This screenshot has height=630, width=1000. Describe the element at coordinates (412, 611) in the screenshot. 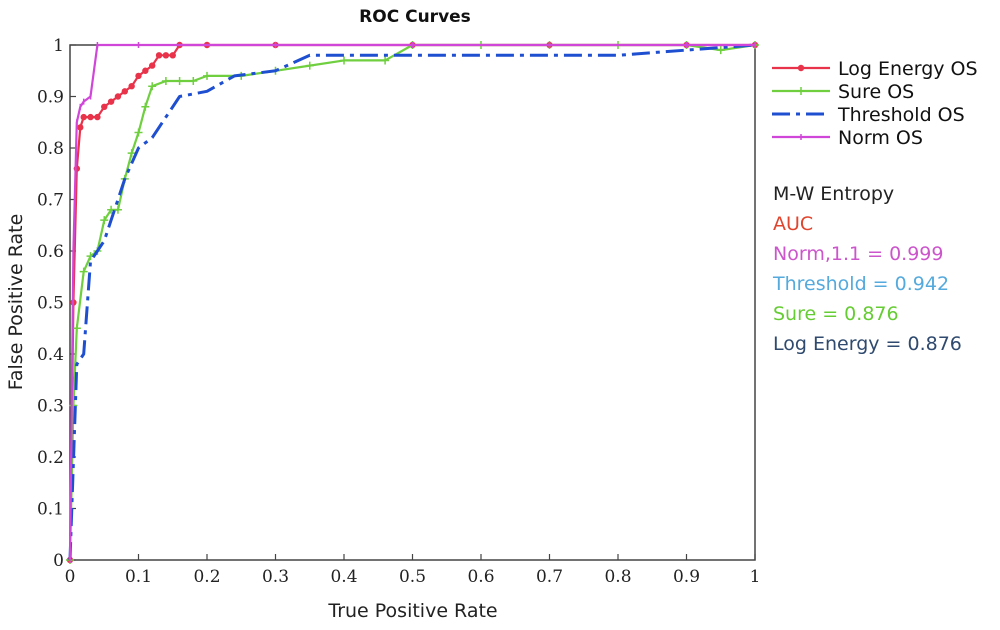

I see `x-axis-label: True Positive Rate` at that location.